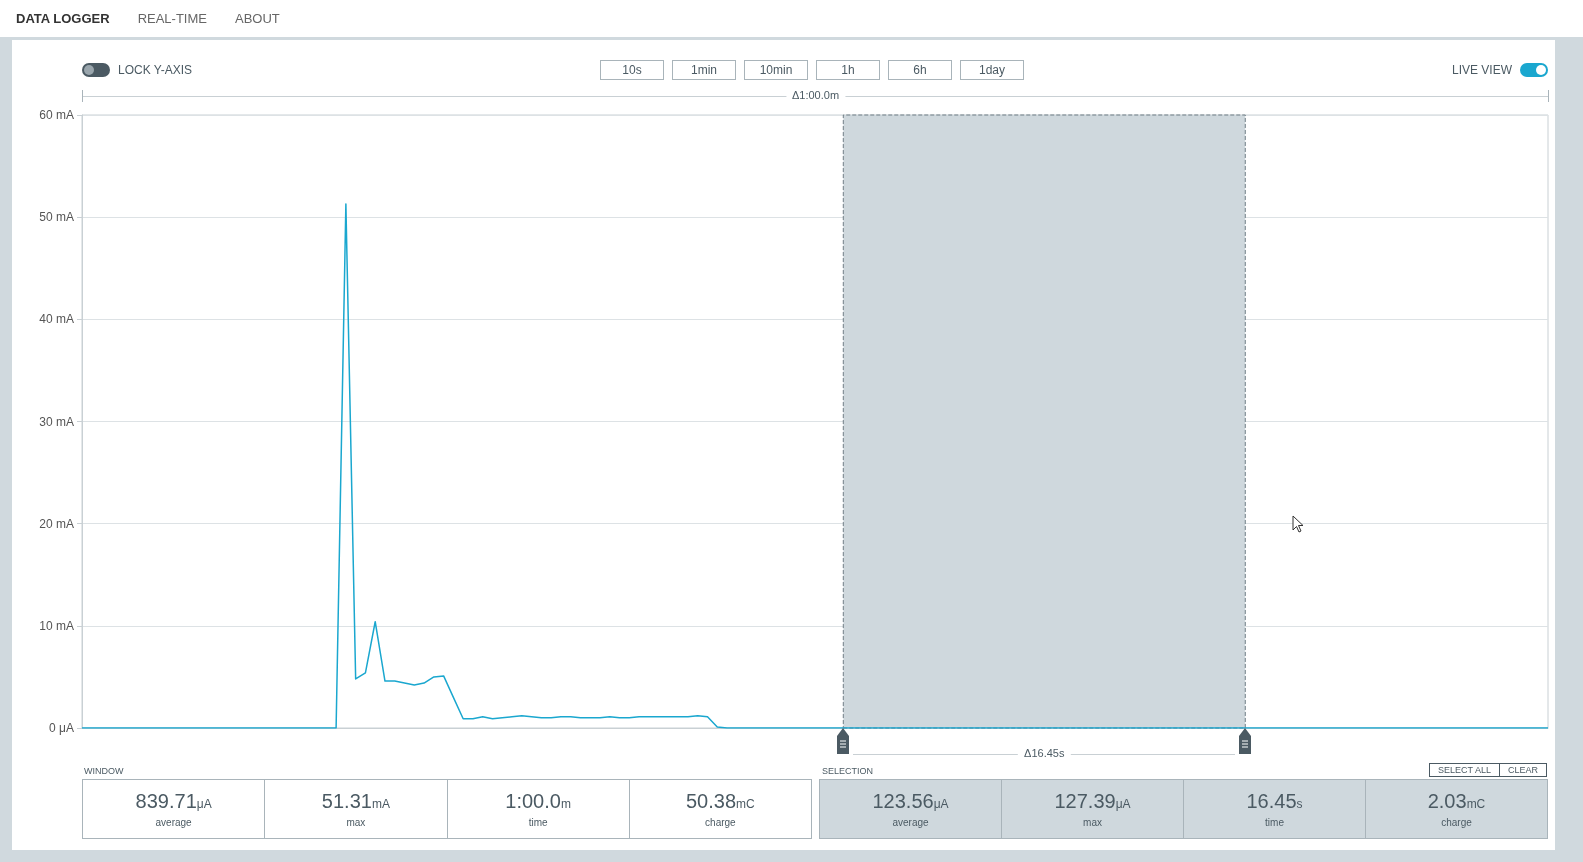 Image resolution: width=1583 pixels, height=862 pixels. I want to click on text: Δ16.45s, so click(1044, 753).